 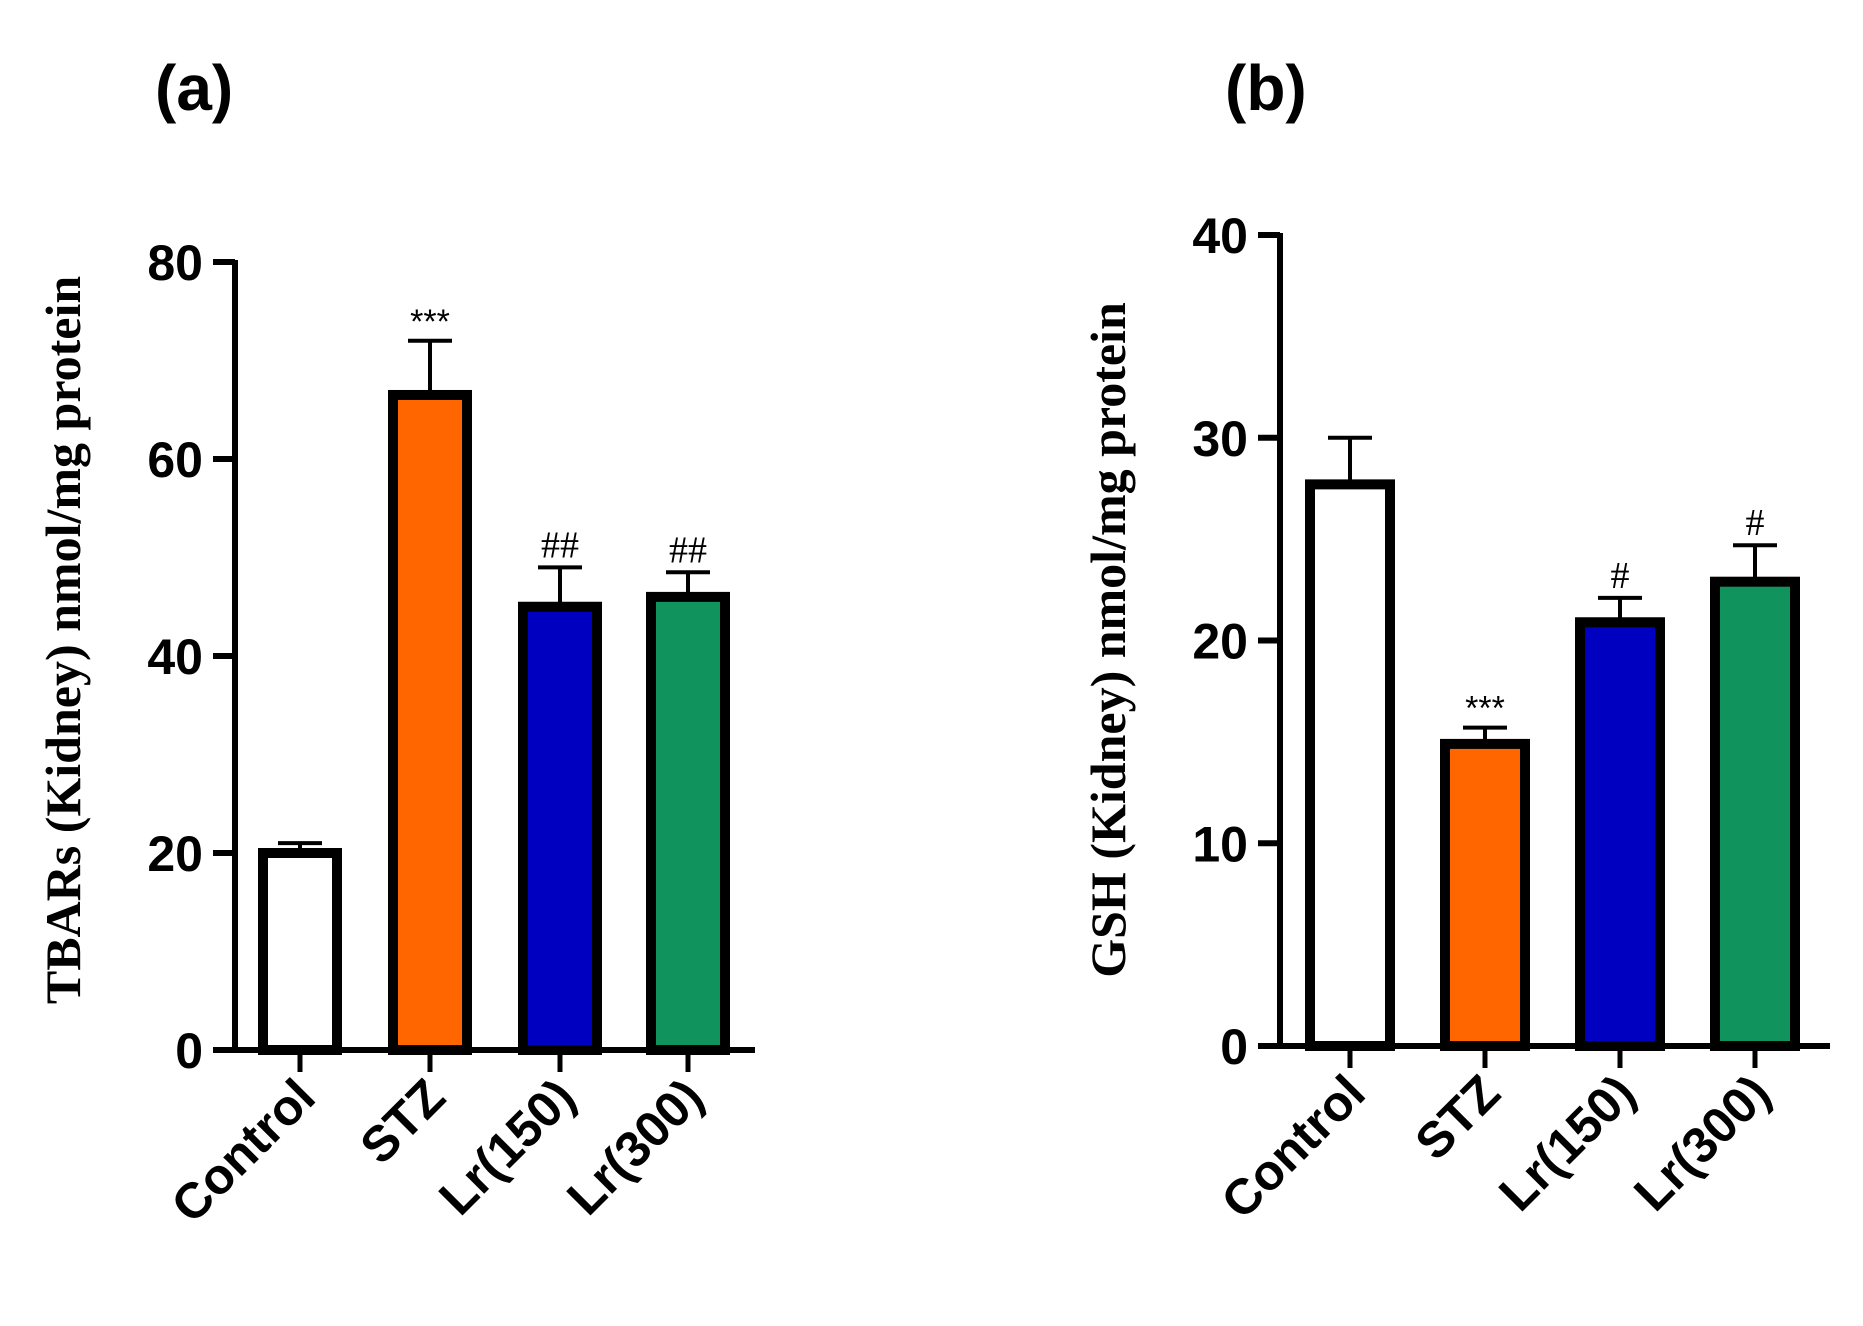 What do you see at coordinates (175, 263) in the screenshot?
I see `y-tick-label: 80` at bounding box center [175, 263].